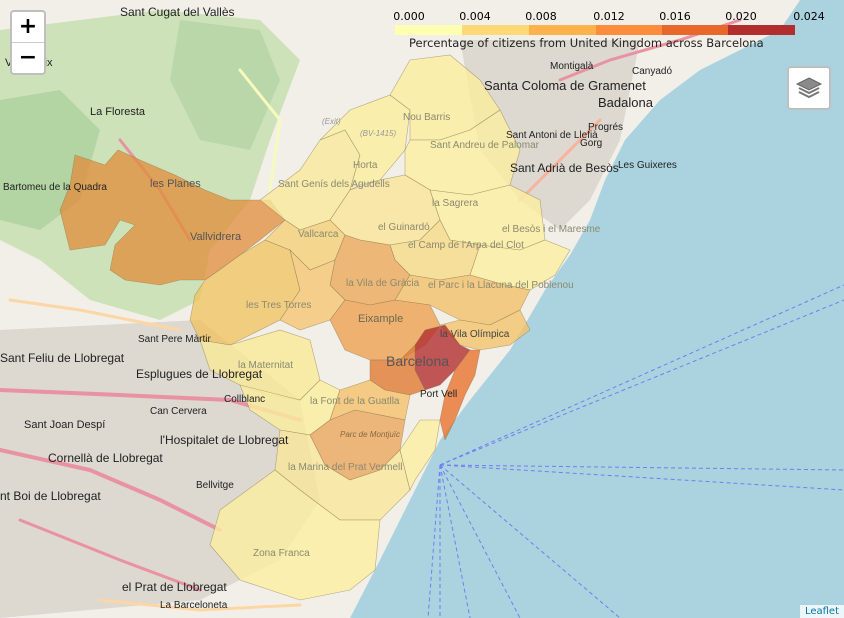 Image resolution: width=844 pixels, height=618 pixels. Describe the element at coordinates (591, 143) in the screenshot. I see `label-gorg: Gorg` at that location.